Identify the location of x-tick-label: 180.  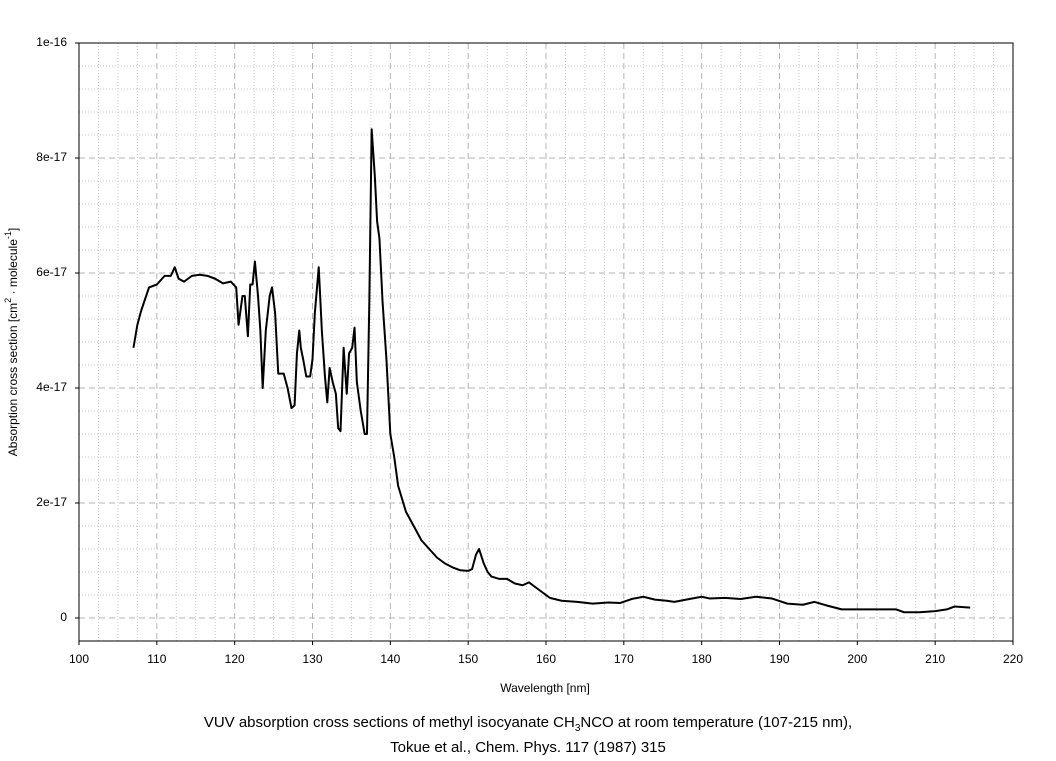
(702, 659).